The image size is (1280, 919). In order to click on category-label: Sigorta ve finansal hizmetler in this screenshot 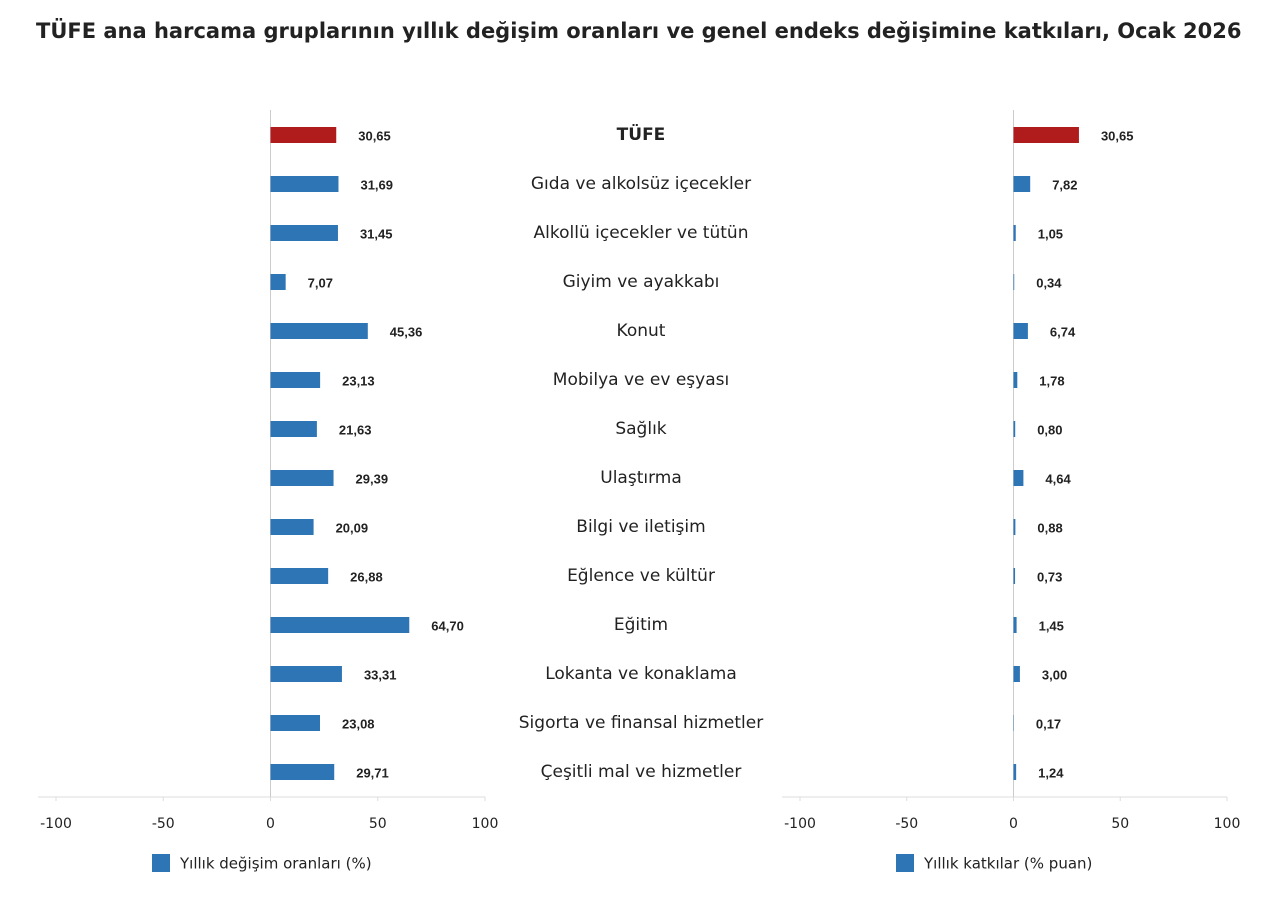, I will do `click(641, 723)`.